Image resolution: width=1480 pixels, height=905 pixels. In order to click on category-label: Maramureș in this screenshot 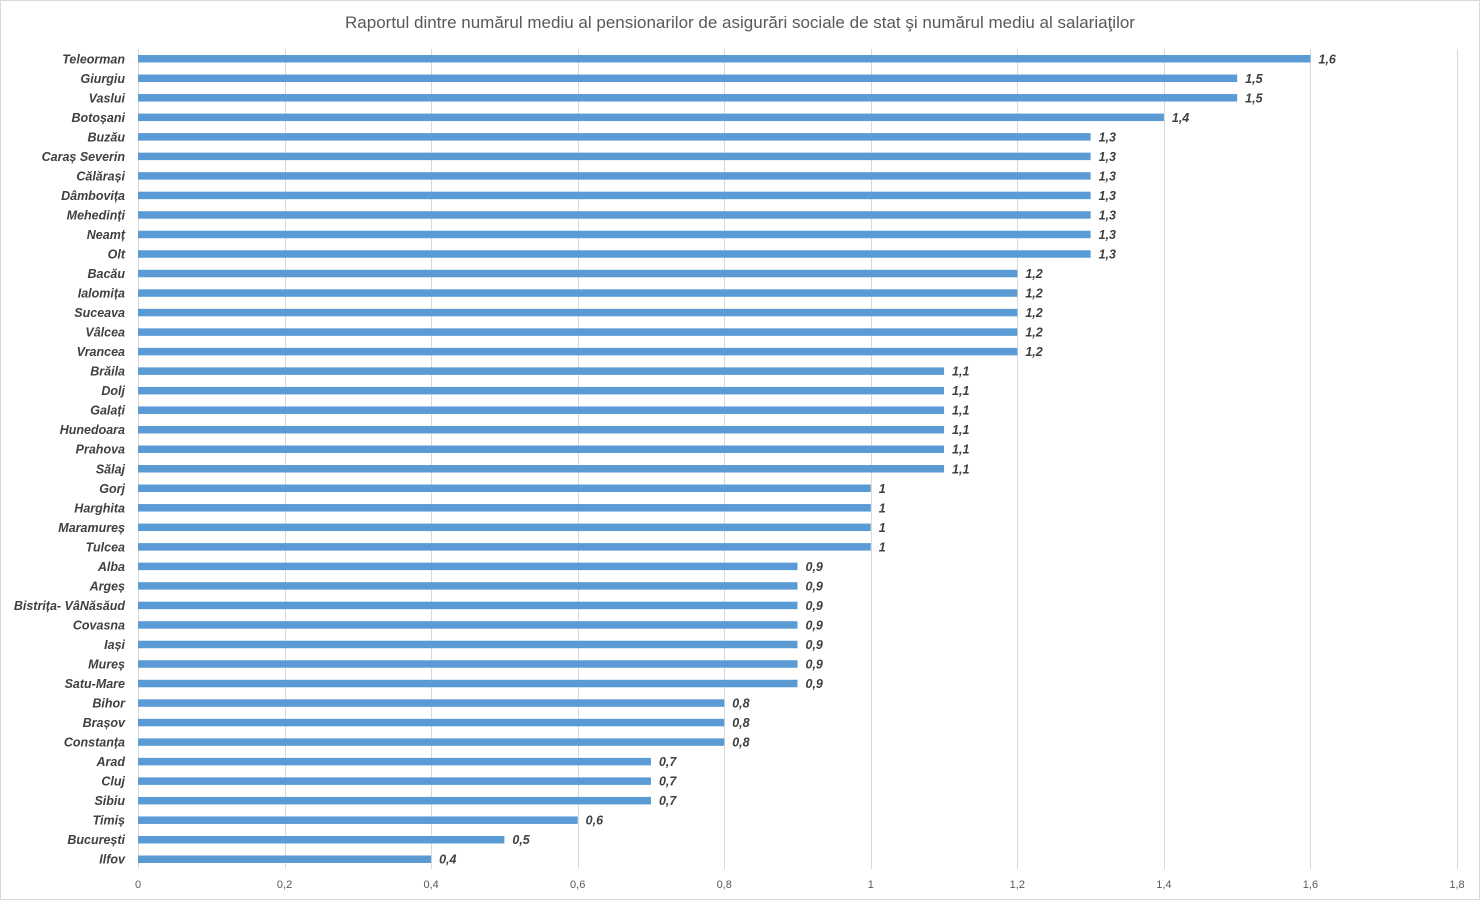, I will do `click(91, 528)`.